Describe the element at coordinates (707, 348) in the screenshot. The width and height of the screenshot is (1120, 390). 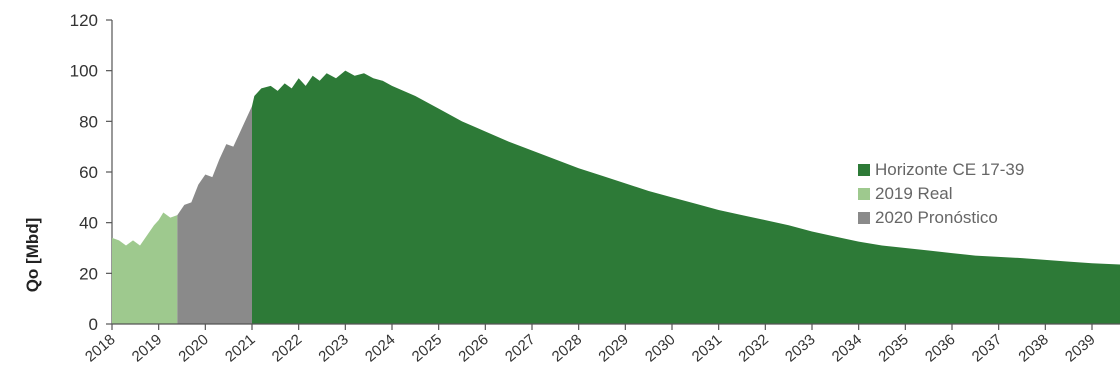
I see `x-tick-label: 2031` at that location.